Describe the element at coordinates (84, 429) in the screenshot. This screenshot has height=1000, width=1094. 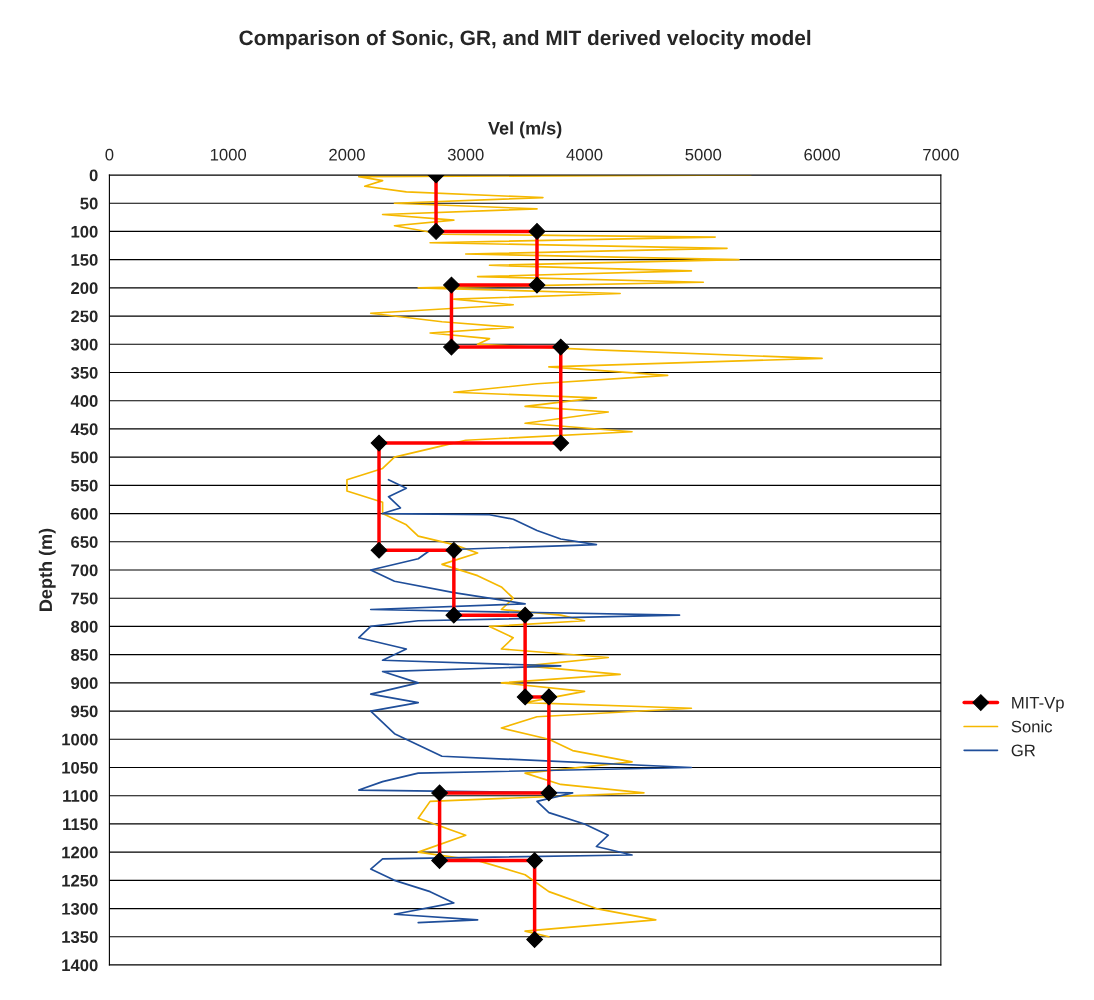
I see `y-tick-label: 450` at that location.